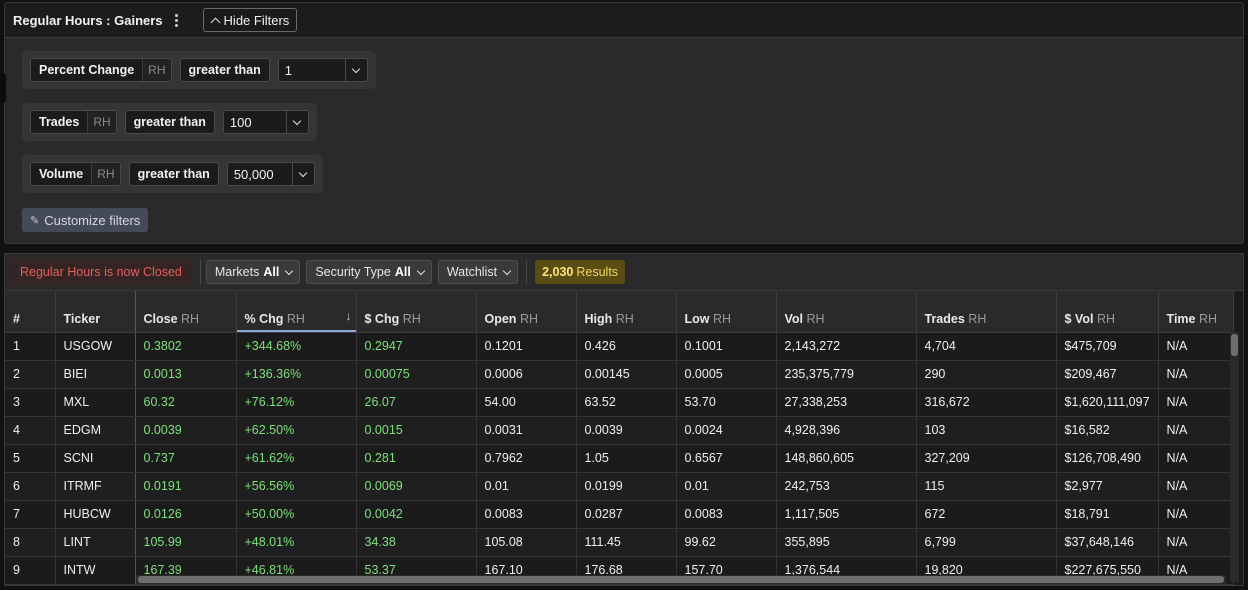 This screenshot has width=1248, height=590. I want to click on column-header-trades: Trades RH, so click(986, 312).